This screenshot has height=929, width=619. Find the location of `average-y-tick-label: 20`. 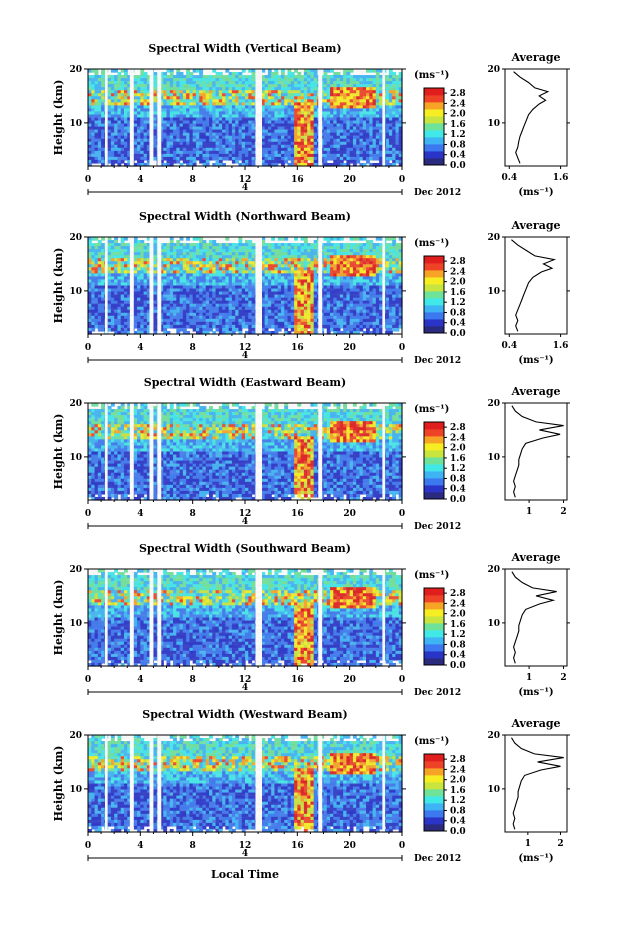

average-y-tick-label: 20 is located at coordinates (493, 70).